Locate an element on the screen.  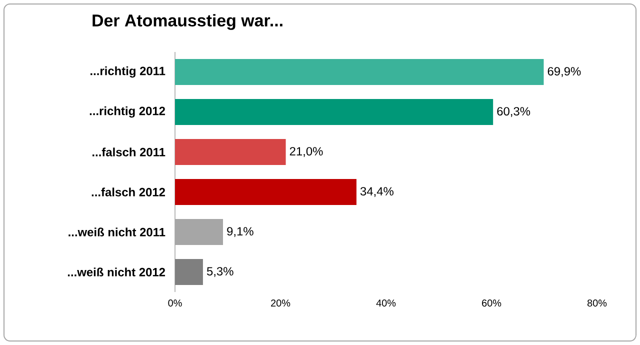
x-tick-label: 80% is located at coordinates (597, 303).